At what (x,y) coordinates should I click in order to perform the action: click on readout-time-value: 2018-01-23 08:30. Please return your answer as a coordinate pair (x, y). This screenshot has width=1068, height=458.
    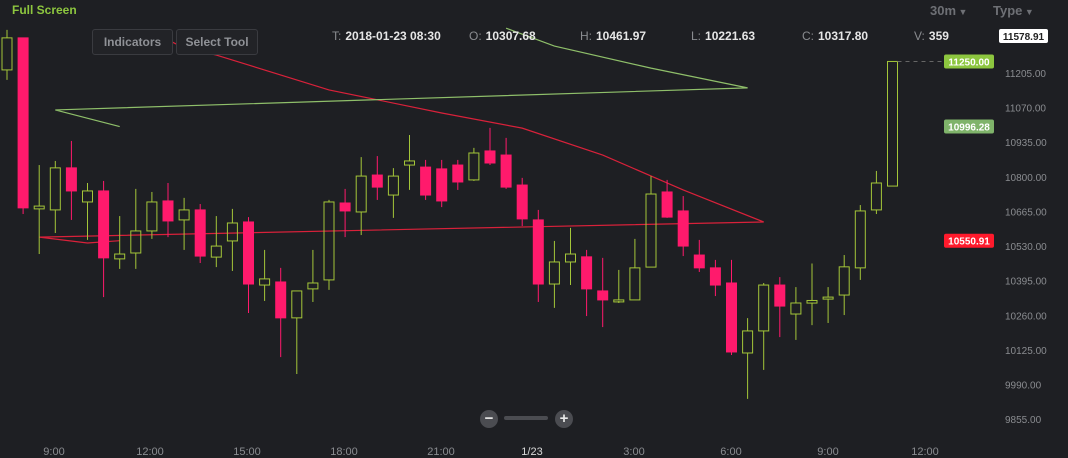
    Looking at the image, I should click on (393, 36).